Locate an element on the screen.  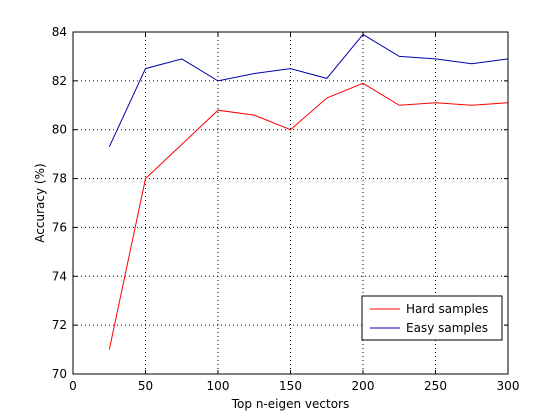
legend-label: Hard samples is located at coordinates (447, 309).